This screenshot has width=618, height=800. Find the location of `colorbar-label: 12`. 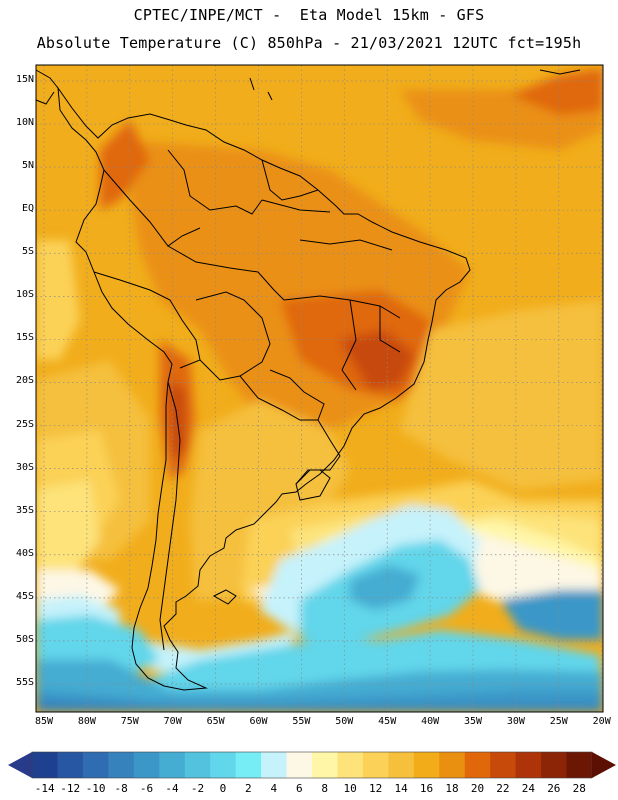

colorbar-label: 12 is located at coordinates (376, 788).